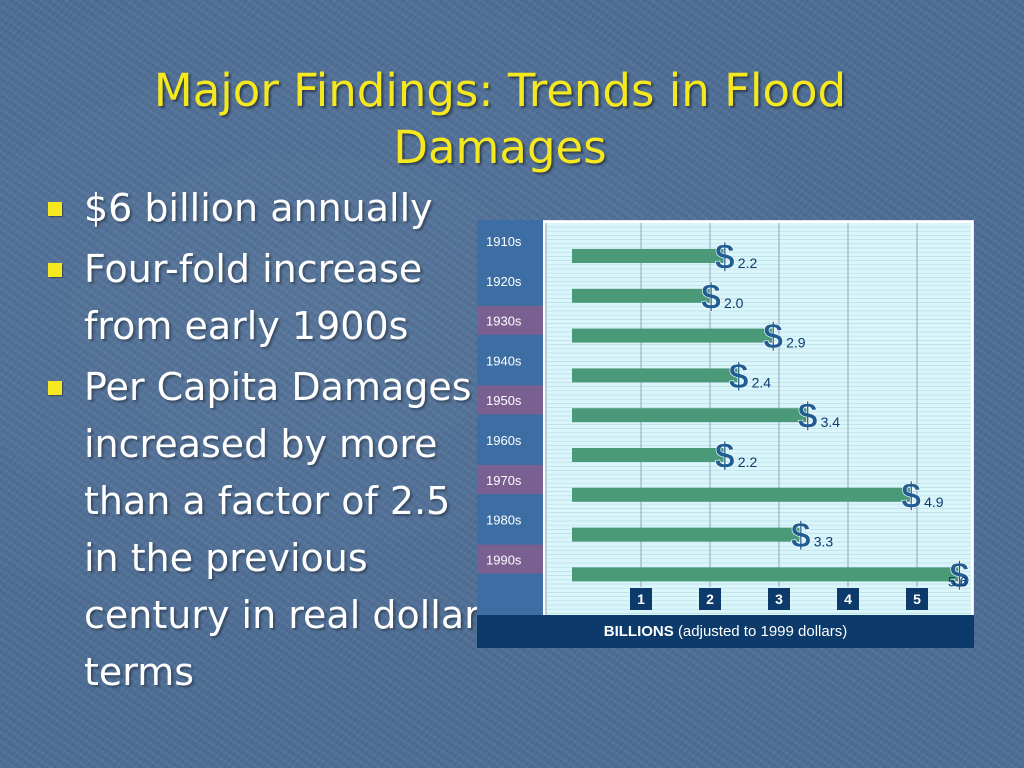  I want to click on value-label: 3.4, so click(831, 422).